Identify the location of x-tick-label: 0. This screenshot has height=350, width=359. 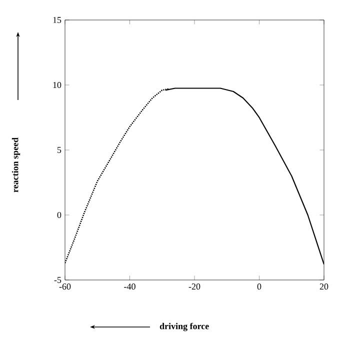
(259, 287).